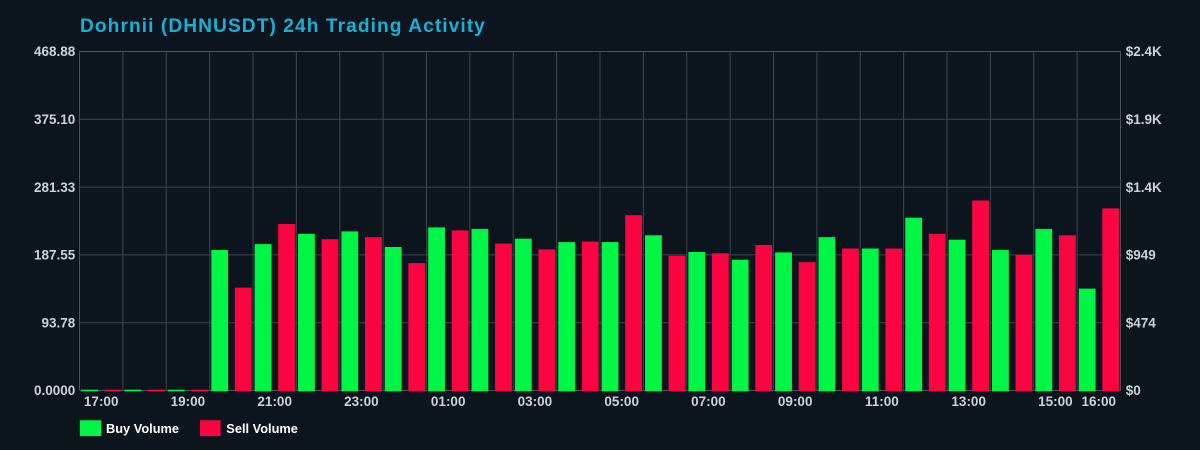 The height and width of the screenshot is (450, 1200). Describe the element at coordinates (55, 187) in the screenshot. I see `svg-text: 281.33` at that location.